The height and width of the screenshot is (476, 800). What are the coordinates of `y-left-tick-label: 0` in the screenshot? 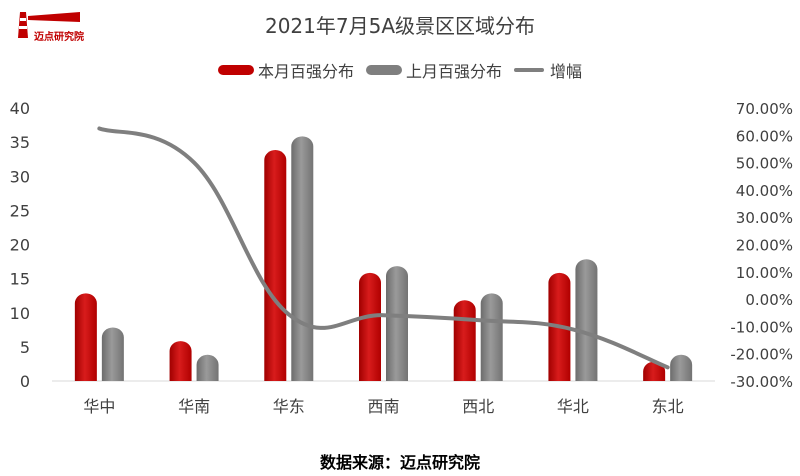 It's located at (25, 381).